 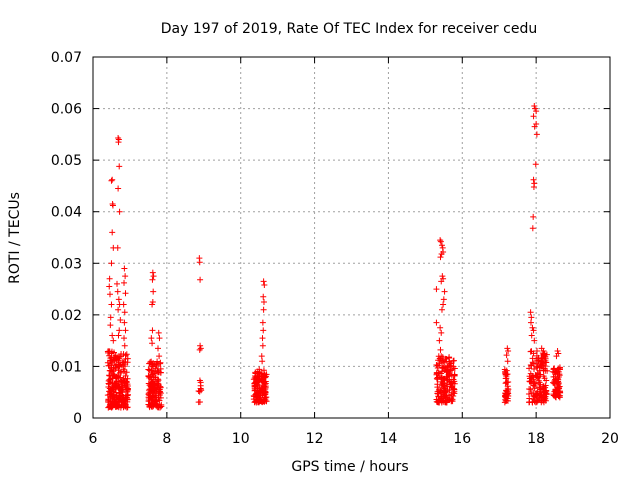 I want to click on y-tick-label: 0.01, so click(x=66, y=367).